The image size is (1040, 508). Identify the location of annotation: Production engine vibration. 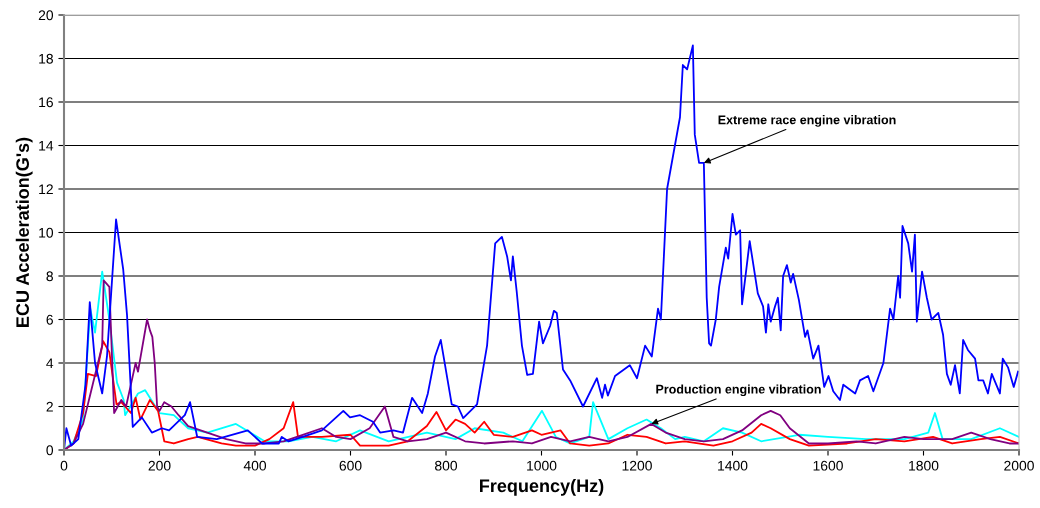
(738, 390).